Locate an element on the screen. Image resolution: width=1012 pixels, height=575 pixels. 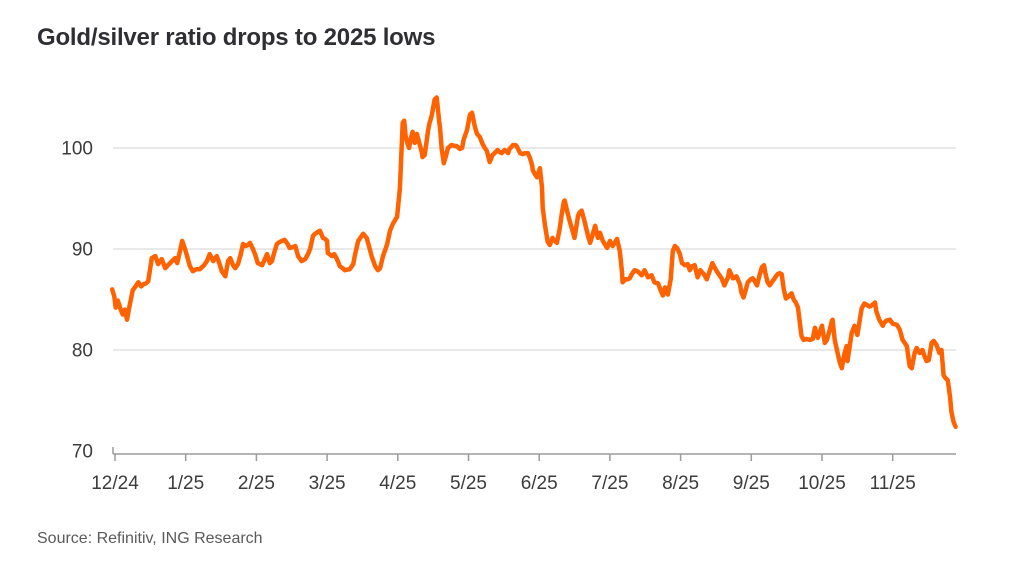
y-axis-label: 80 is located at coordinates (82, 351).